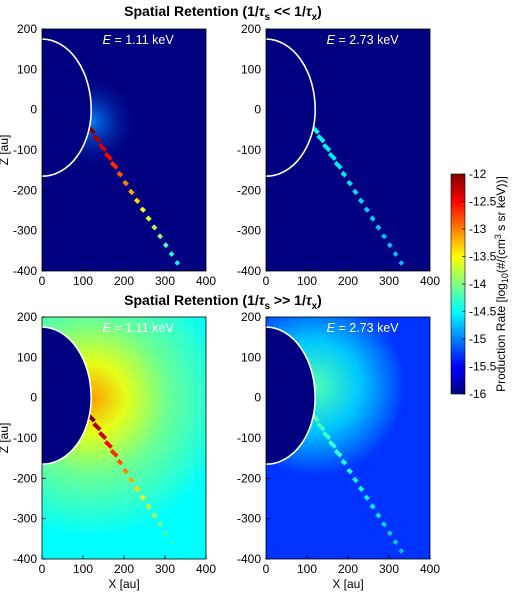  What do you see at coordinates (478, 174) in the screenshot?
I see `colorbar-tick-label: -12` at bounding box center [478, 174].